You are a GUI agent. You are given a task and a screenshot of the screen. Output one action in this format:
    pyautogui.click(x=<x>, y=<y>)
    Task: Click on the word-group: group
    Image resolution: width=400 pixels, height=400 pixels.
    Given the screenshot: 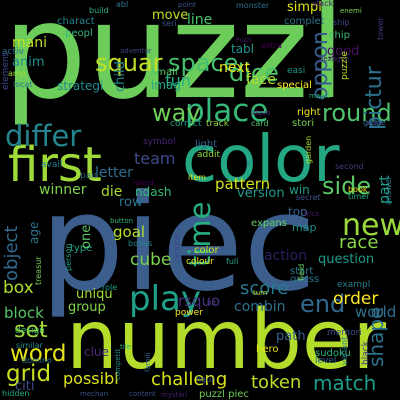 What is the action you would take?
    pyautogui.click(x=87, y=307)
    